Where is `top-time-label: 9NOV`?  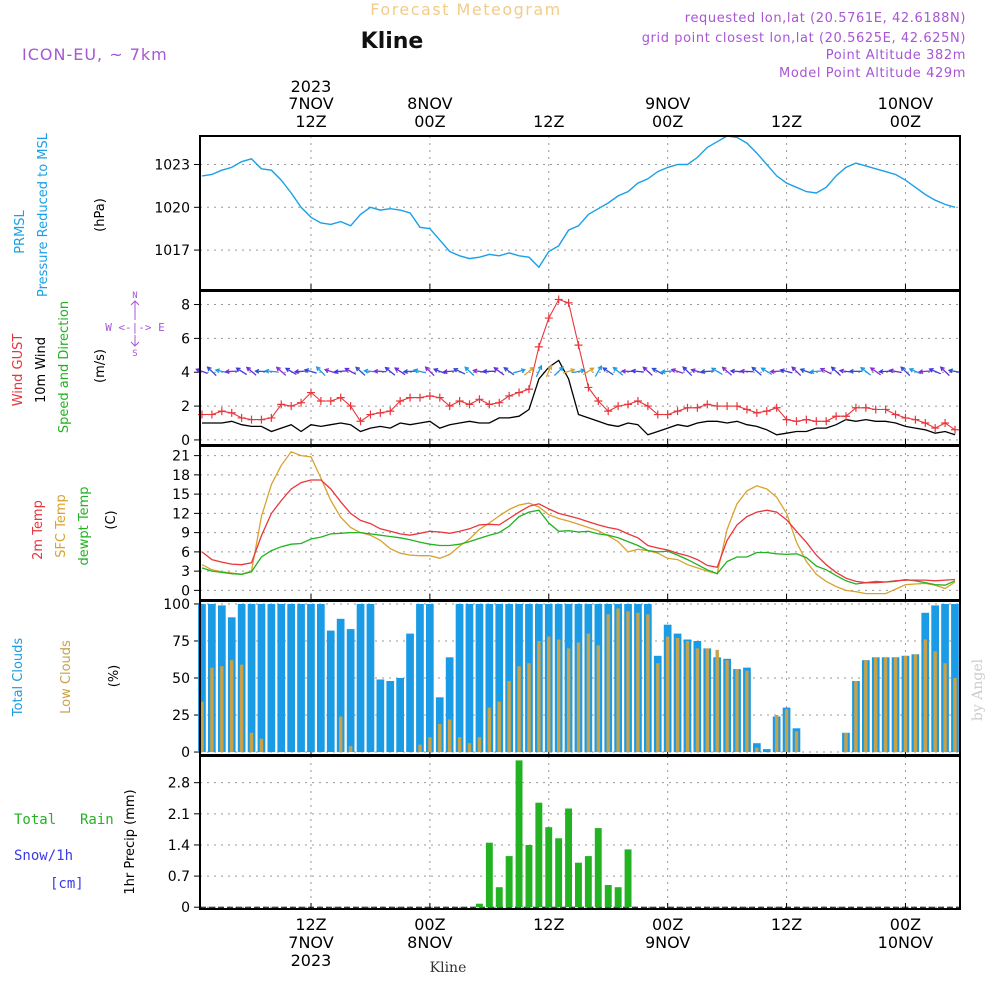
top-time-label: 9NOV is located at coordinates (667, 103).